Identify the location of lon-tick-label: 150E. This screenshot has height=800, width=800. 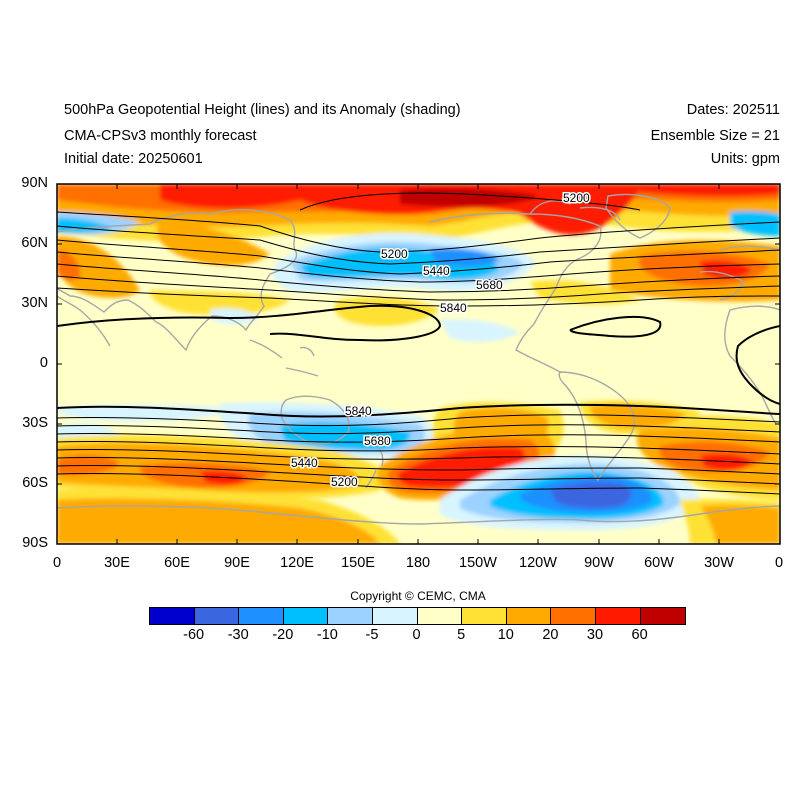
(358, 563).